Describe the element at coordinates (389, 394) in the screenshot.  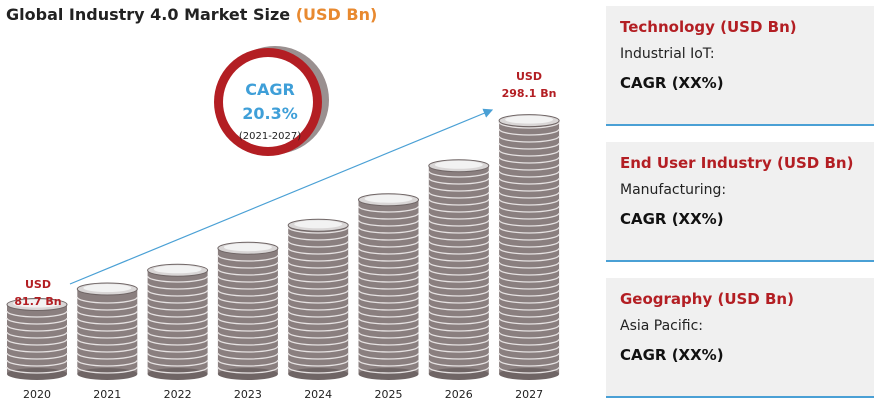
I see `x-tick-label: 2025` at that location.